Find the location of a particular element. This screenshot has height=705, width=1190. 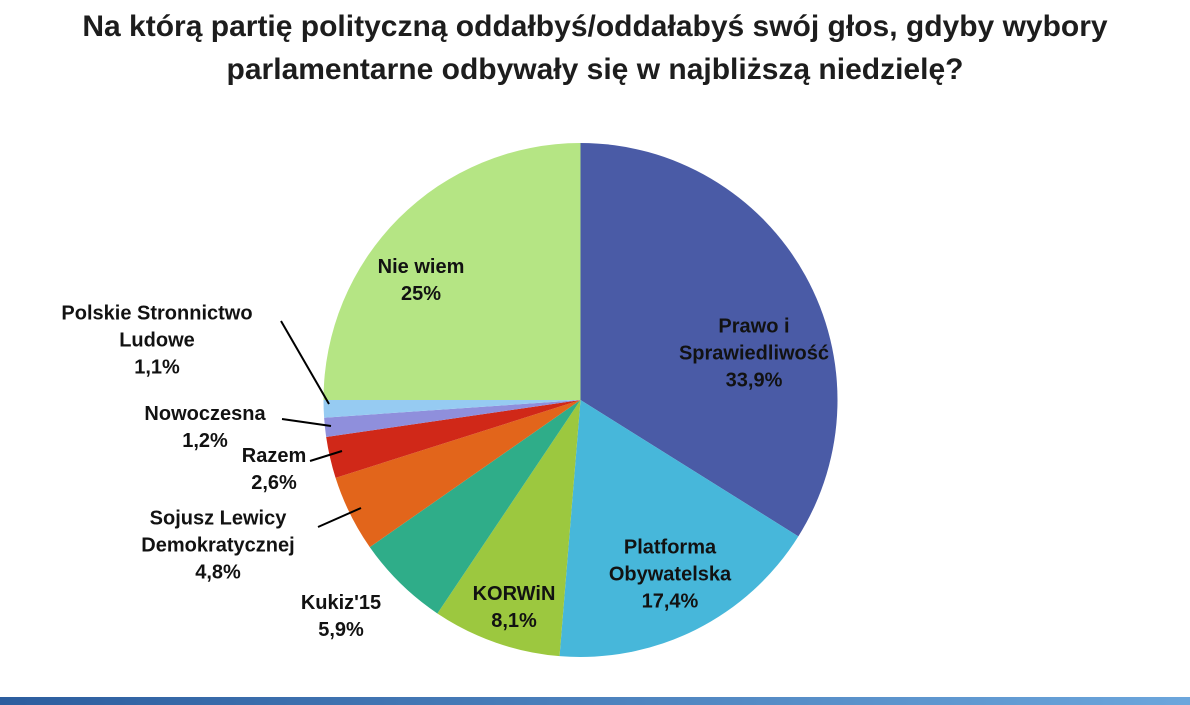

pie-label-percent: 17,4% is located at coordinates (670, 601).